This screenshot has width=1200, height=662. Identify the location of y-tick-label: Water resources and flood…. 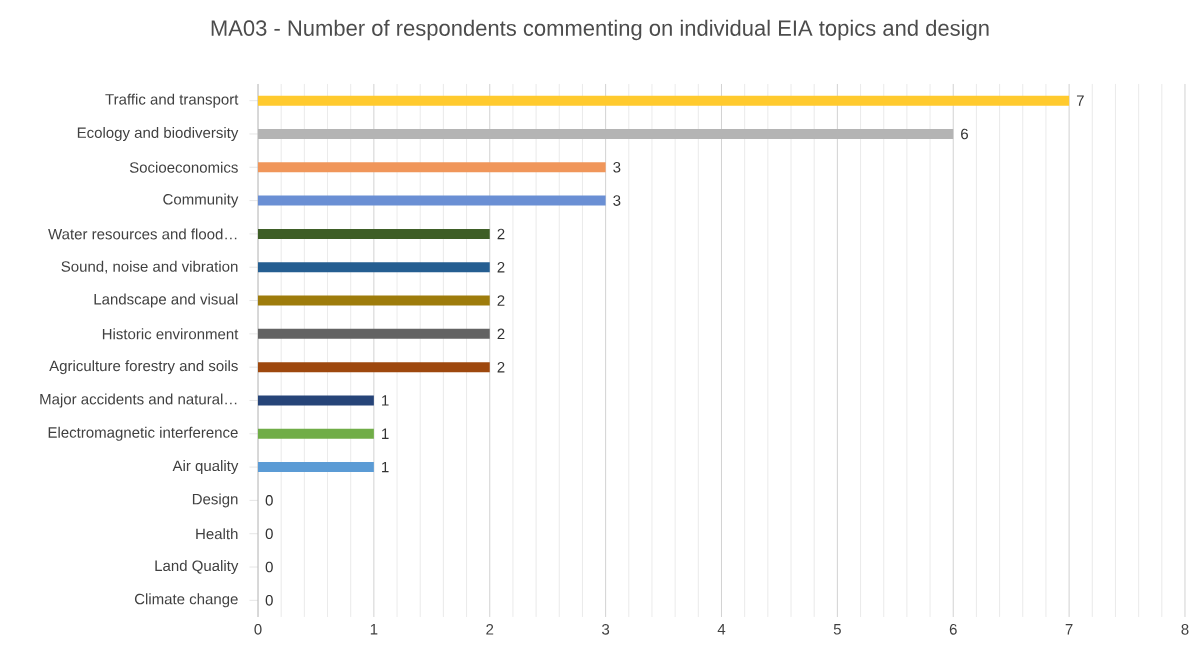
(142, 234).